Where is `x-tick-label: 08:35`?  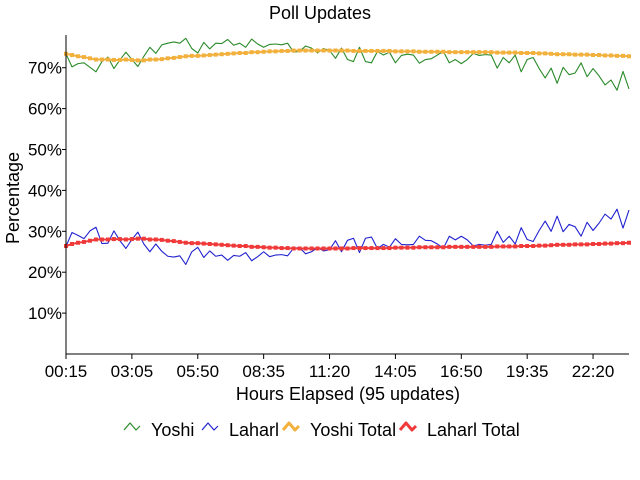
x-tick-label: 08:35 is located at coordinates (263, 371).